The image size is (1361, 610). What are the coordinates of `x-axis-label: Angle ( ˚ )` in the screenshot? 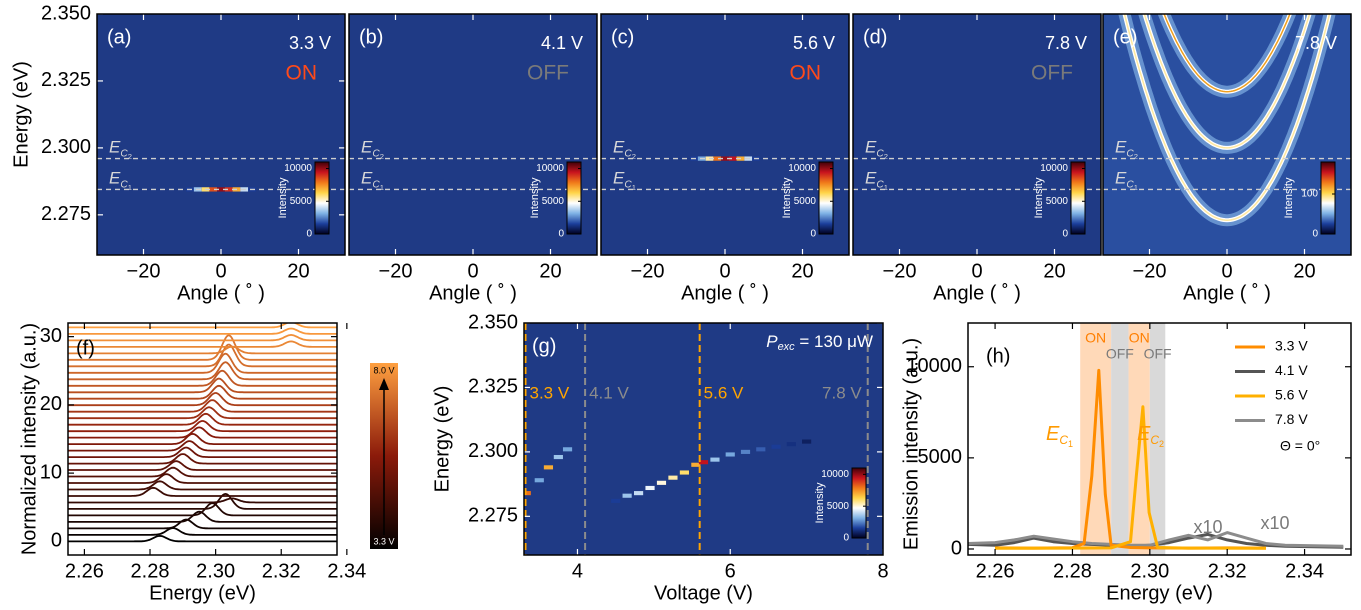 It's located at (725, 293).